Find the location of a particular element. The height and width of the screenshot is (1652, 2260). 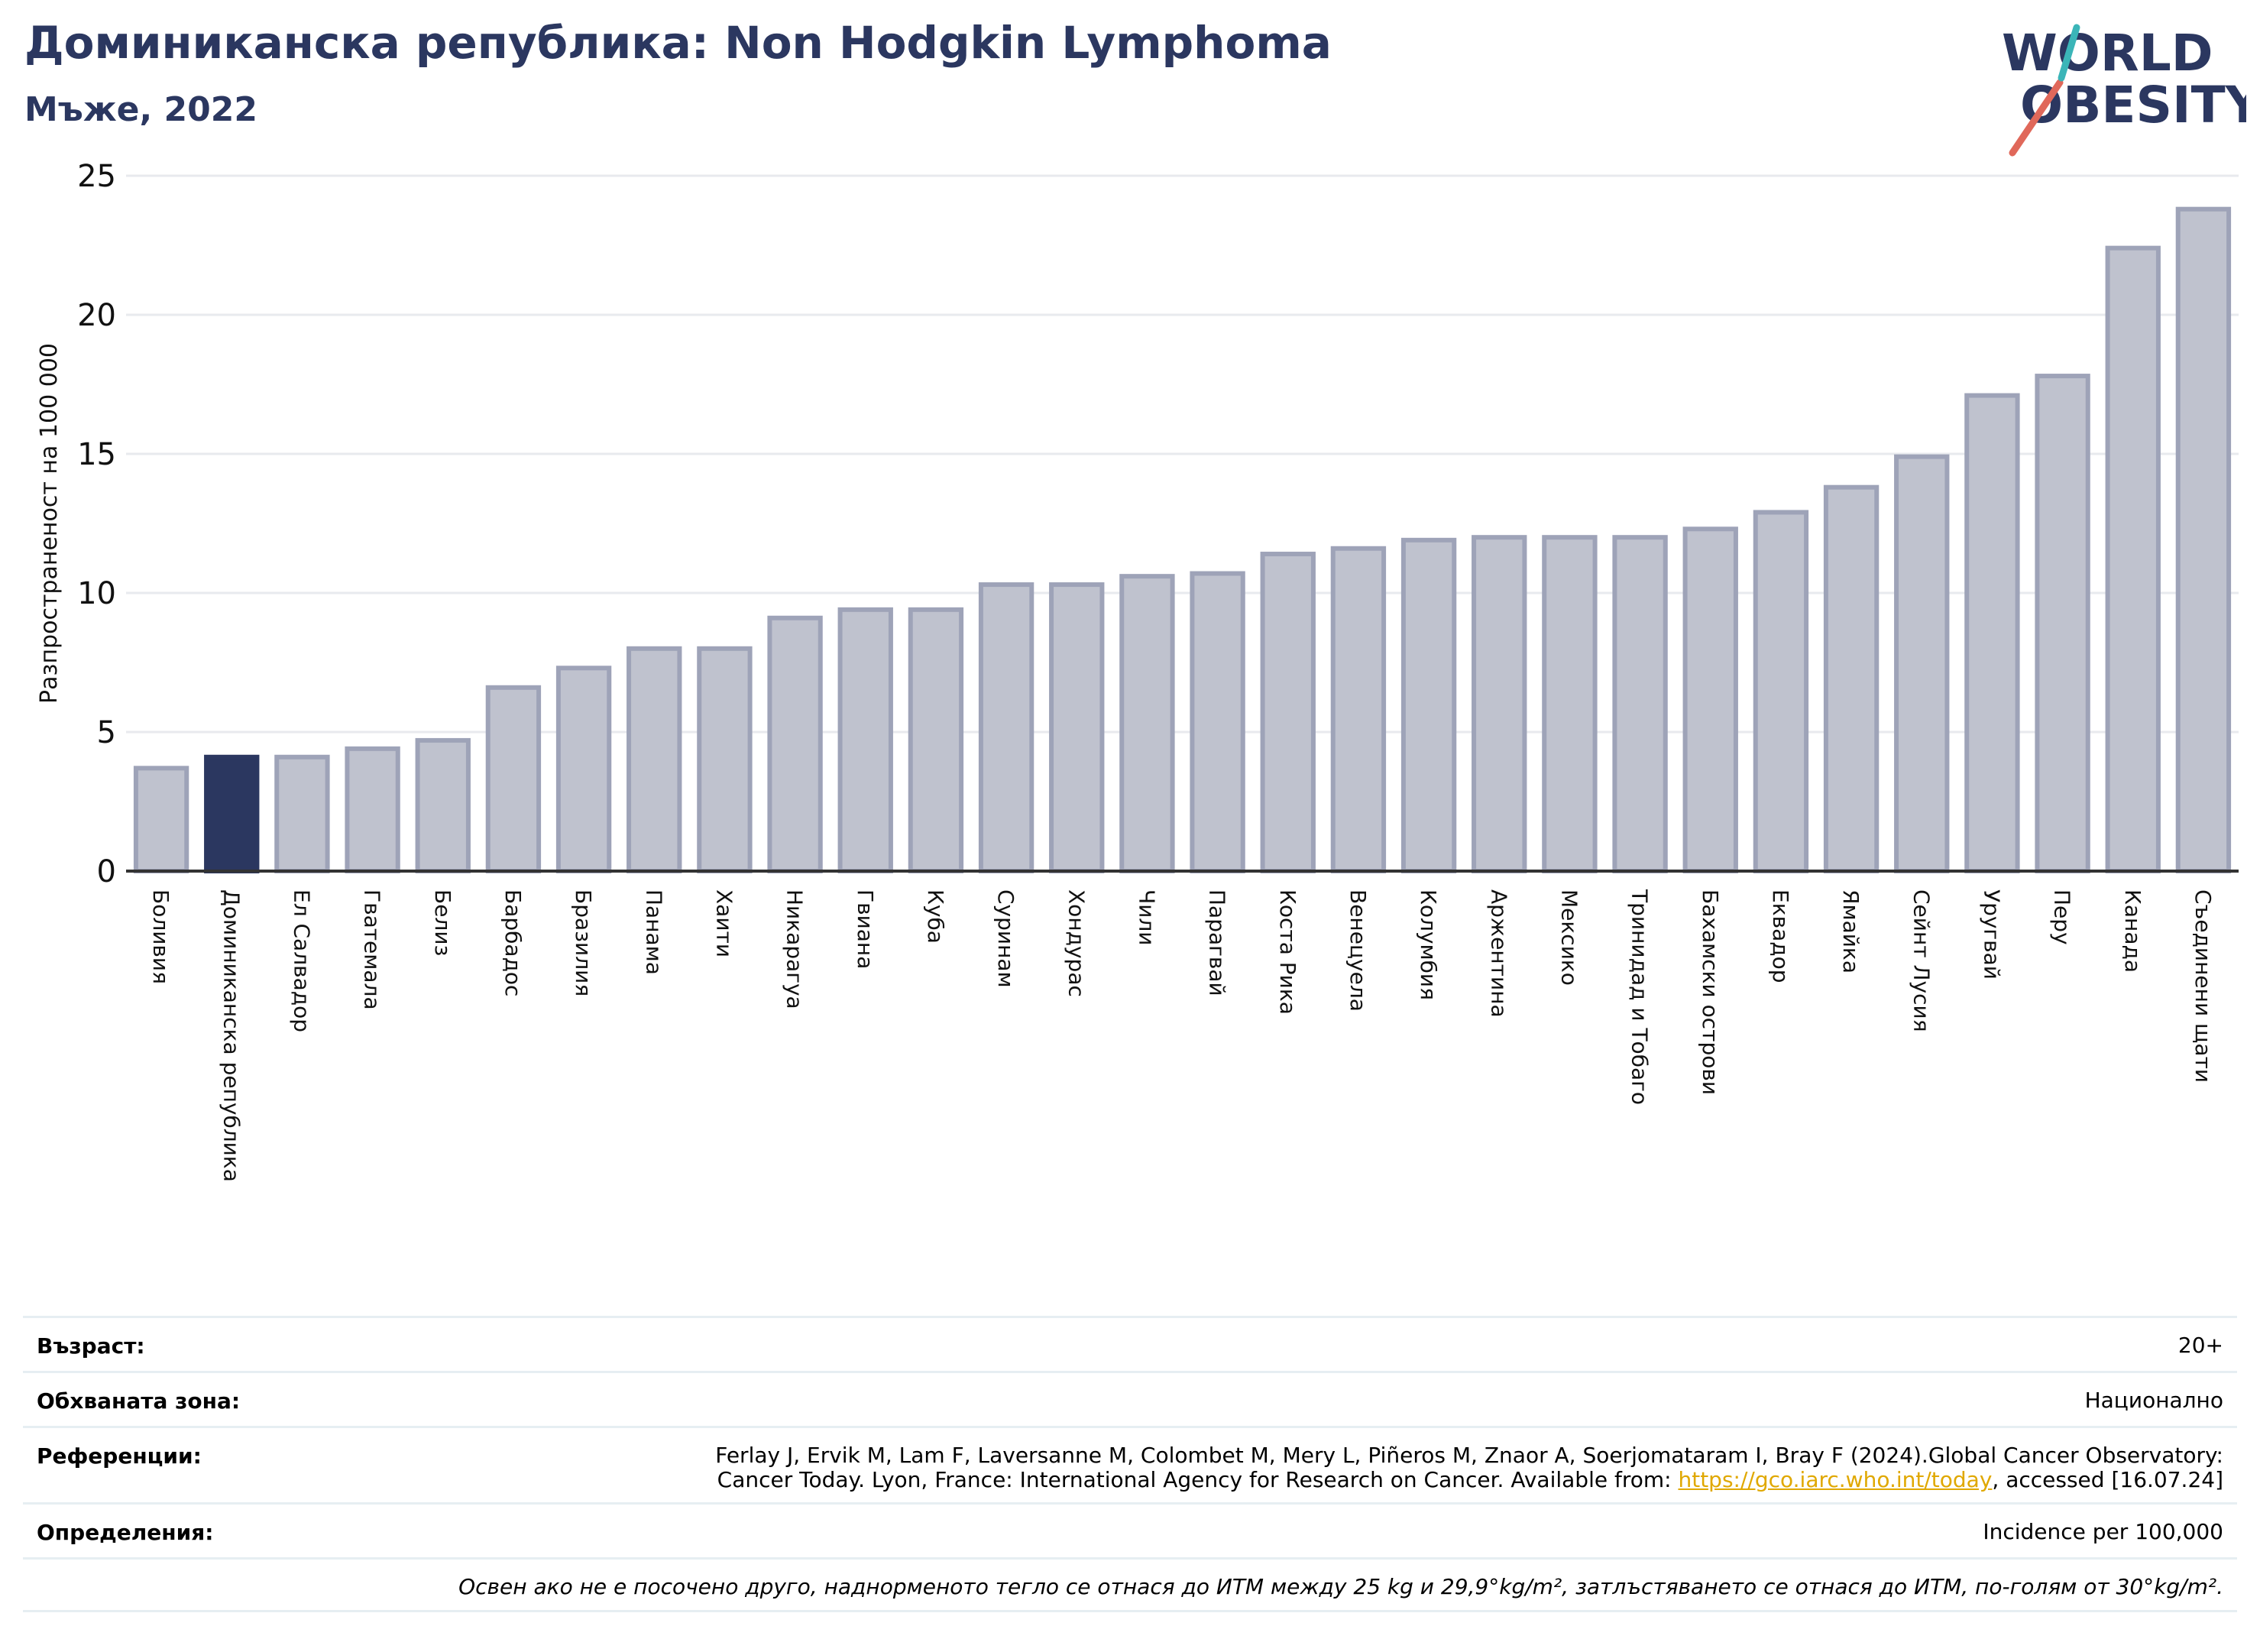

x-tick-label-1: Доминиканска република is located at coordinates (231, 1035).